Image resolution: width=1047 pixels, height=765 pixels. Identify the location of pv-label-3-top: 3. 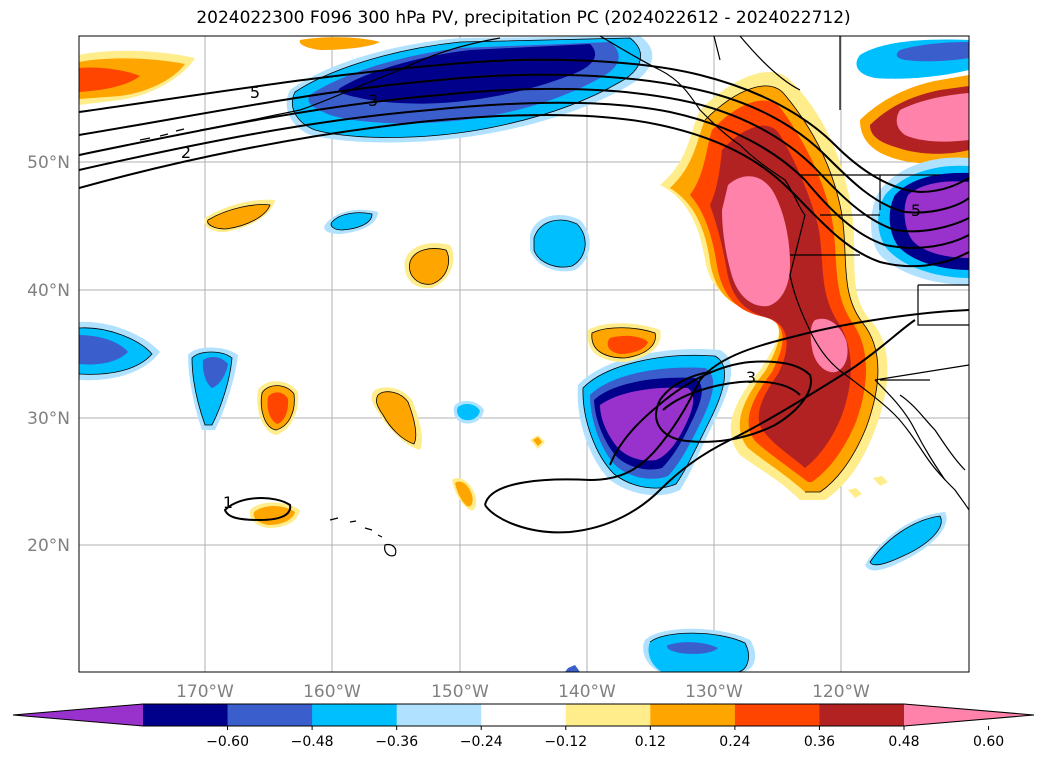
(373, 100).